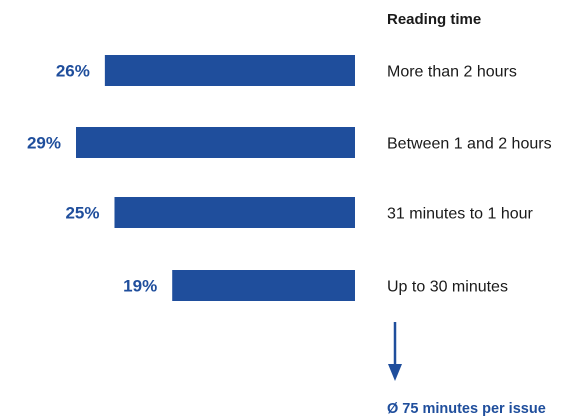 Image resolution: width=587 pixels, height=419 pixels. I want to click on summary-annotation: Ø 75 minutes per issue, so click(466, 409).